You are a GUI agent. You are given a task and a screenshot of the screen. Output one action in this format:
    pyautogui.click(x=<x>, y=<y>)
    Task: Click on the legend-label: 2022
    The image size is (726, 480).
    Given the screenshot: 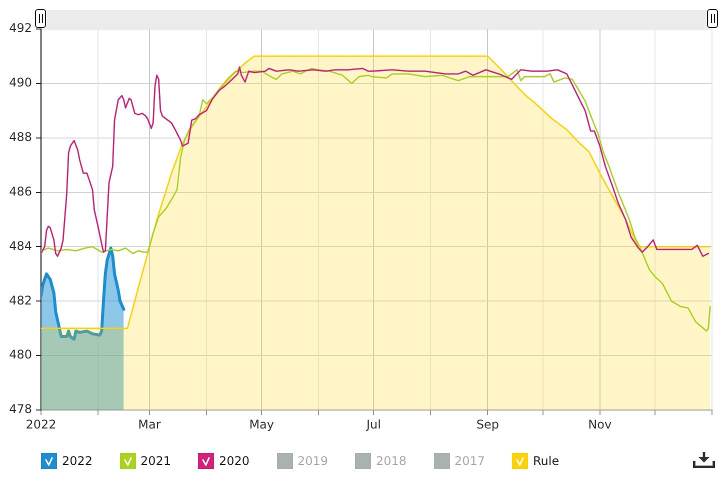 What is the action you would take?
    pyautogui.click(x=77, y=461)
    